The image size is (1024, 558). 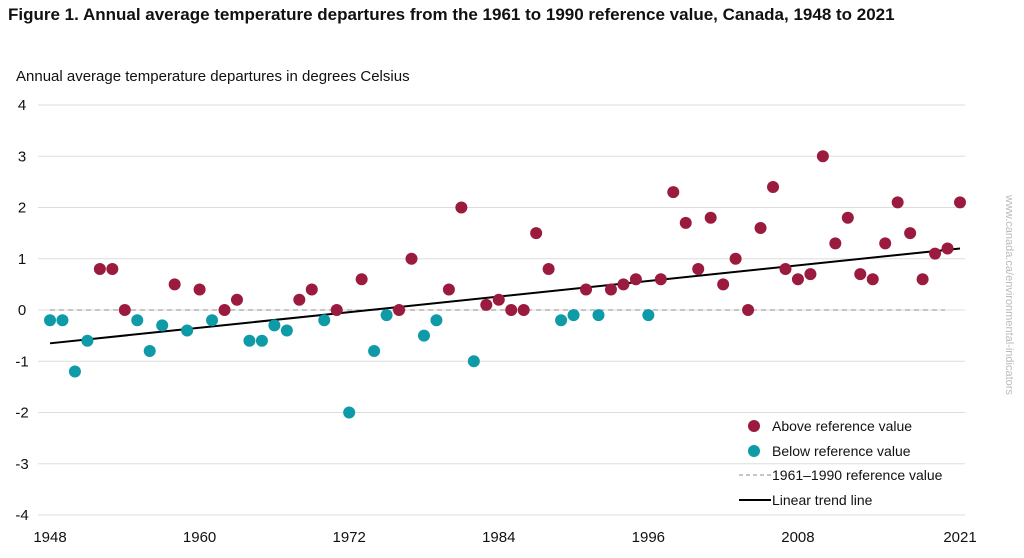 What do you see at coordinates (860, 274) in the screenshot?
I see `point-above-2013` at bounding box center [860, 274].